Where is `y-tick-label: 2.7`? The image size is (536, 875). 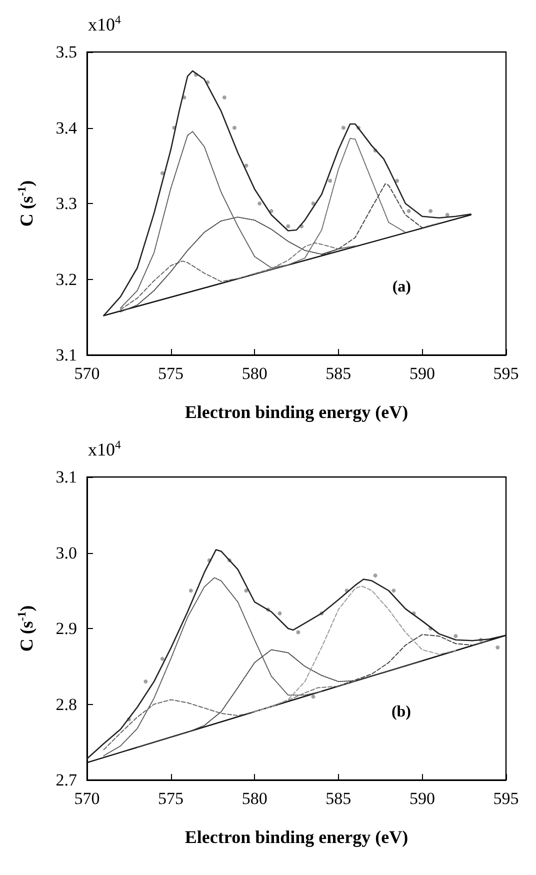 y-tick-label: 2.7 is located at coordinates (67, 780).